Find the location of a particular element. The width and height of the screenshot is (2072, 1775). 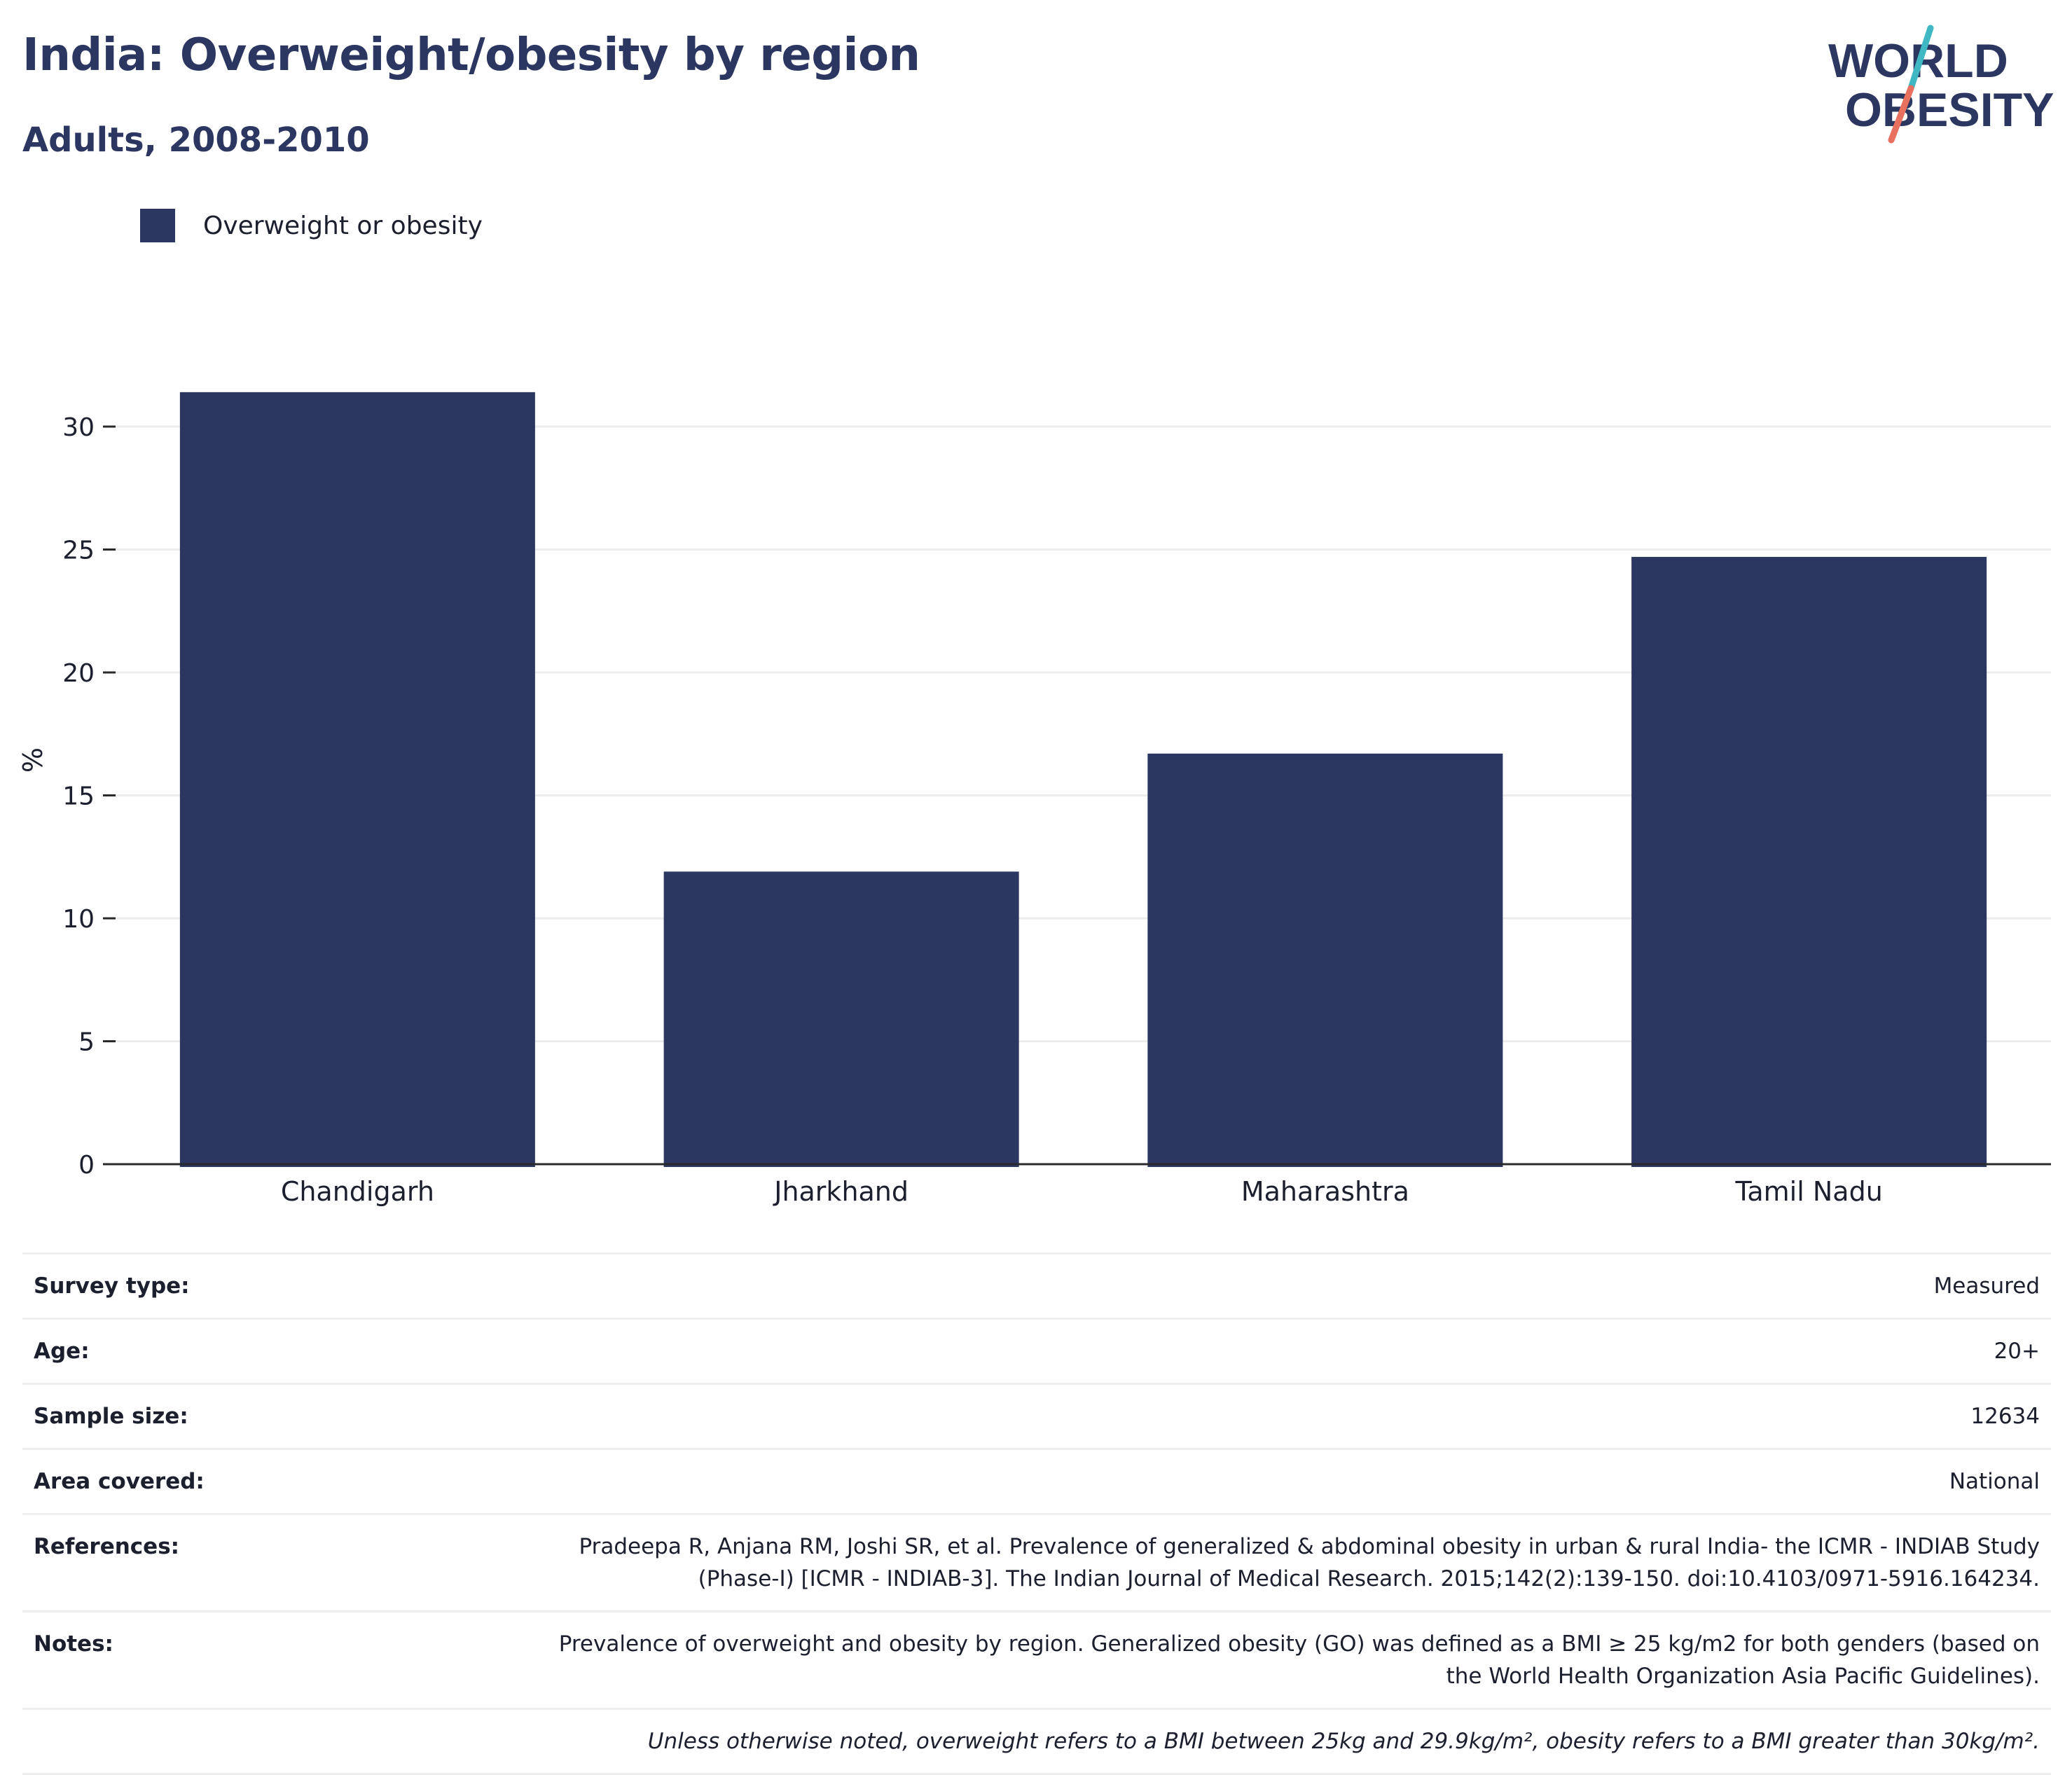

legend: Overweight or obesity is located at coordinates (312, 225).